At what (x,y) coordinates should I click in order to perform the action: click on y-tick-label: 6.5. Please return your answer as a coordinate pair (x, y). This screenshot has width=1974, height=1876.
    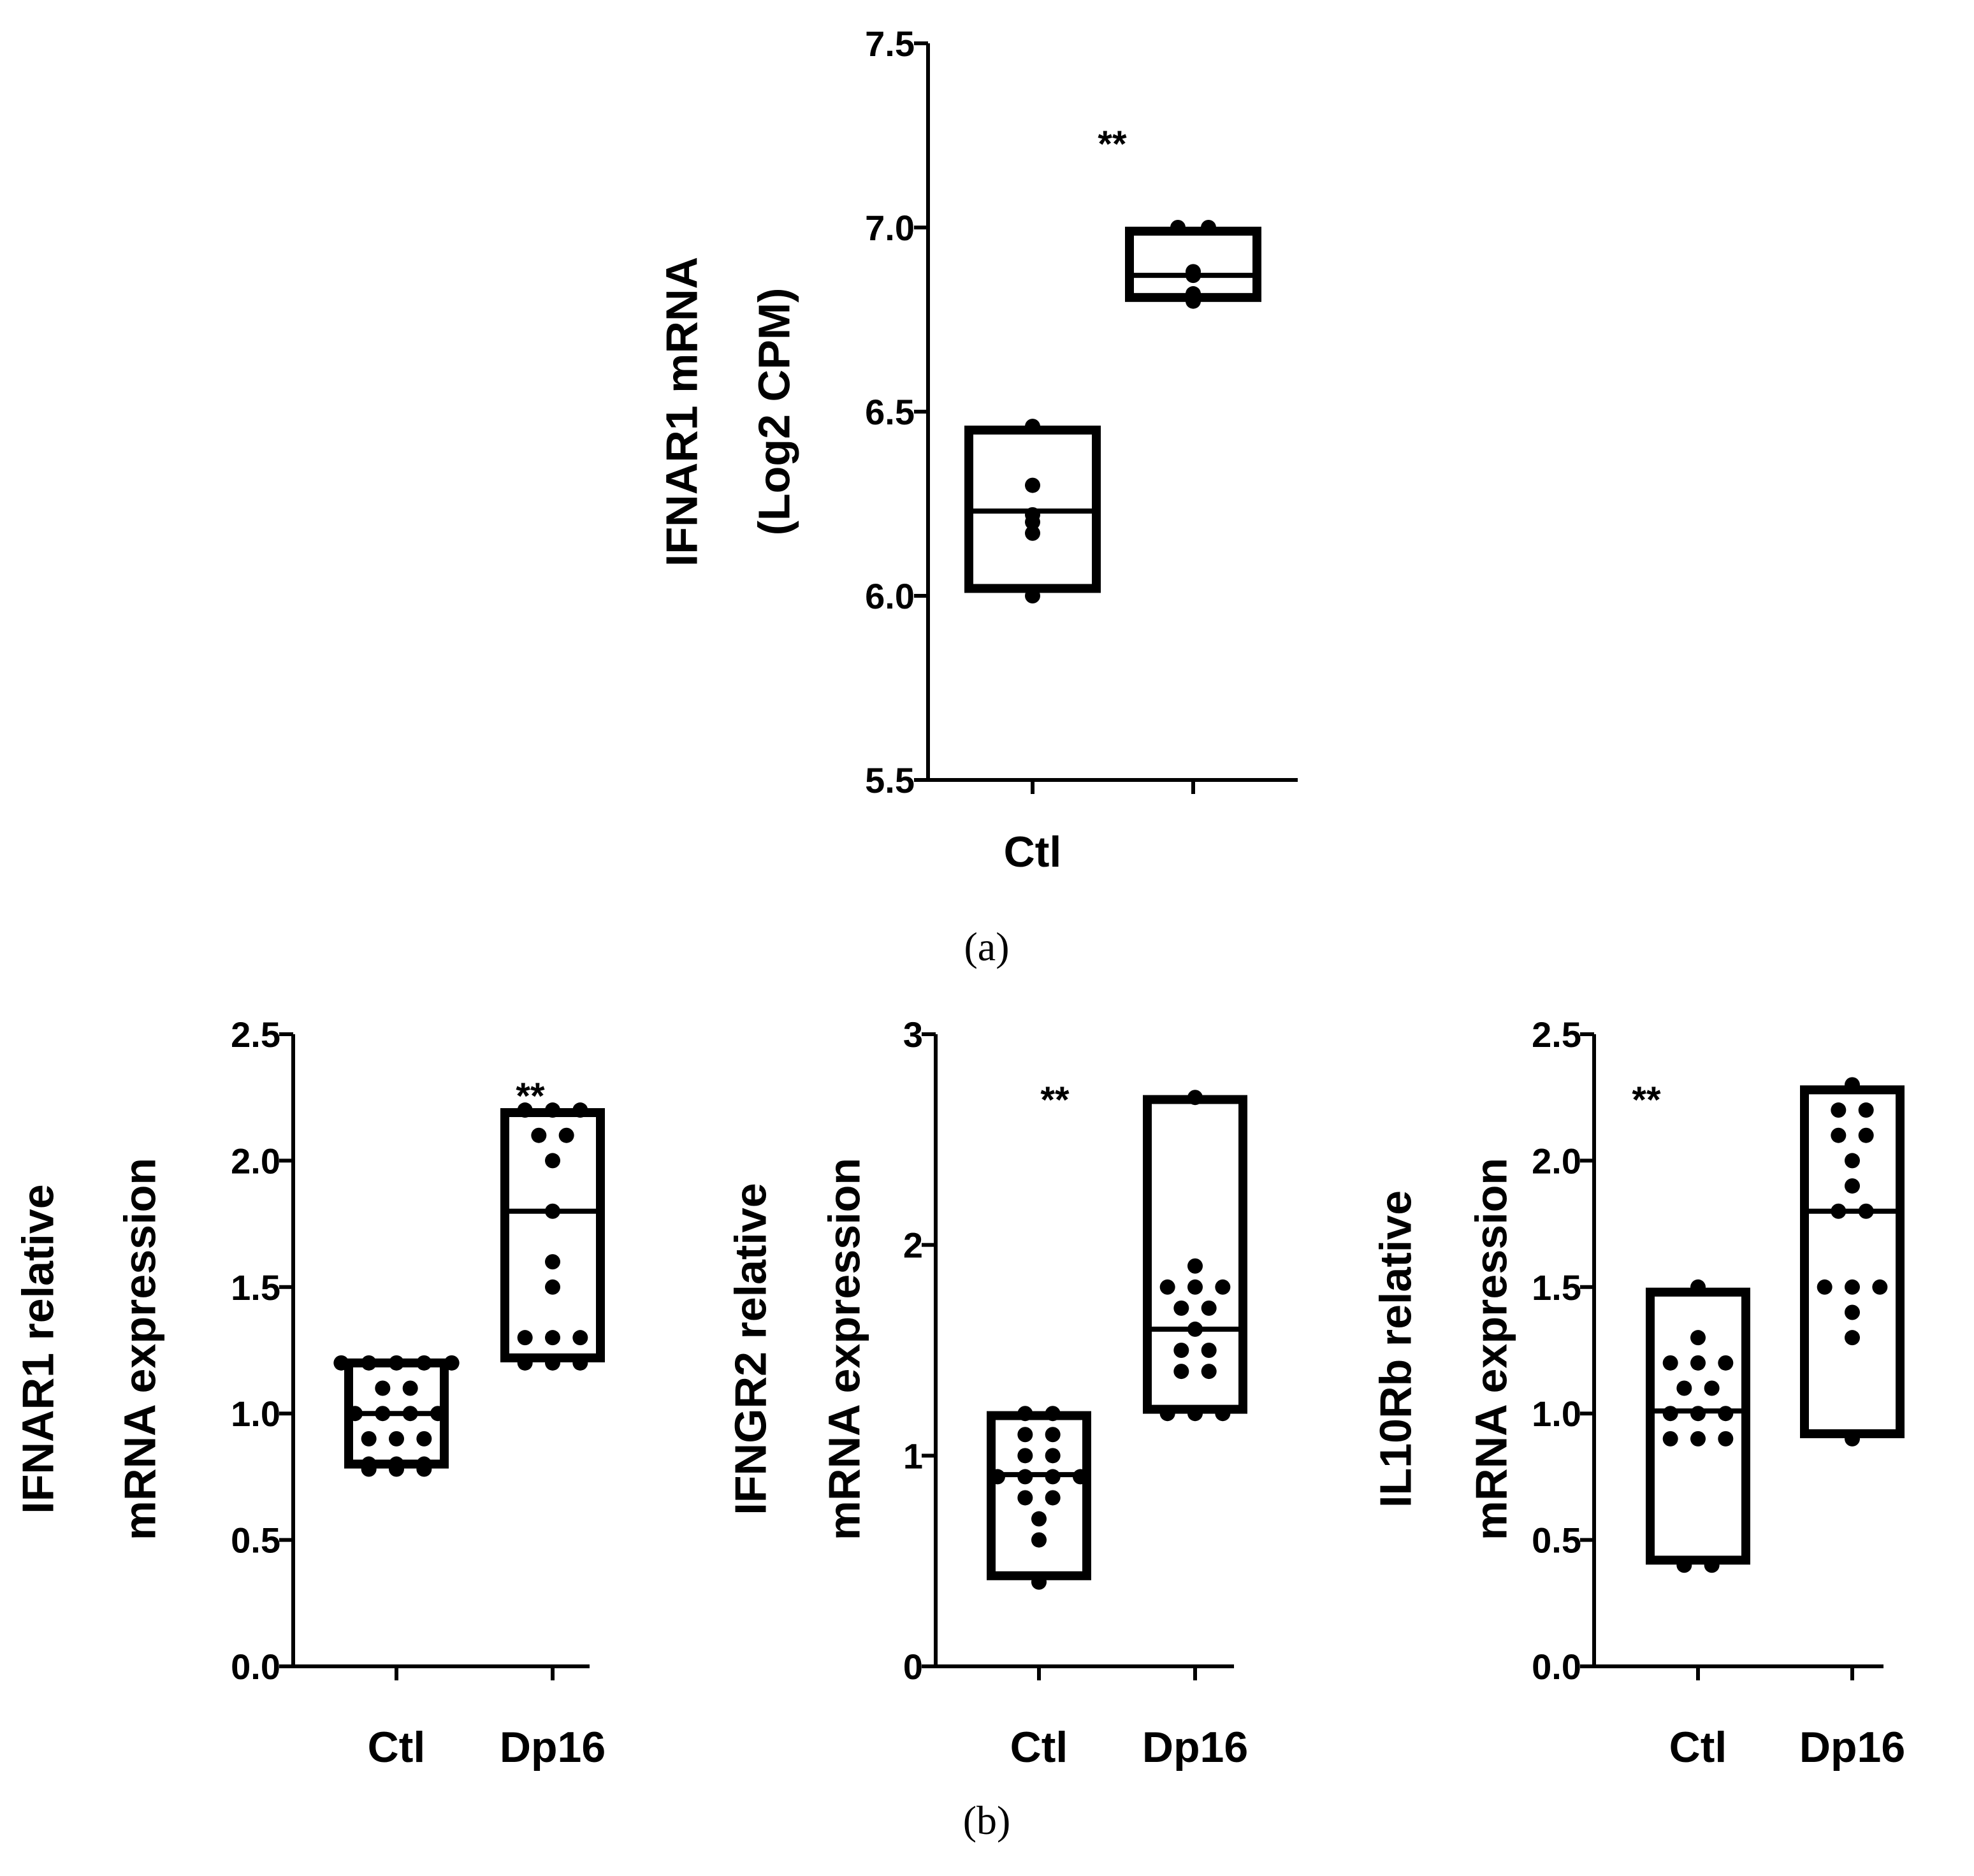
    Looking at the image, I should click on (890, 412).